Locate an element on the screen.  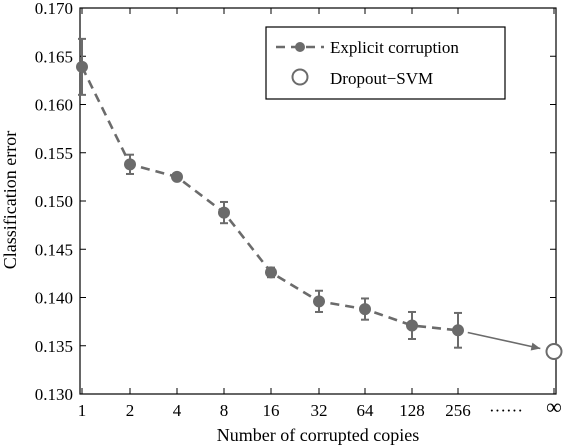
x-tick-label: 2 is located at coordinates (130, 410).